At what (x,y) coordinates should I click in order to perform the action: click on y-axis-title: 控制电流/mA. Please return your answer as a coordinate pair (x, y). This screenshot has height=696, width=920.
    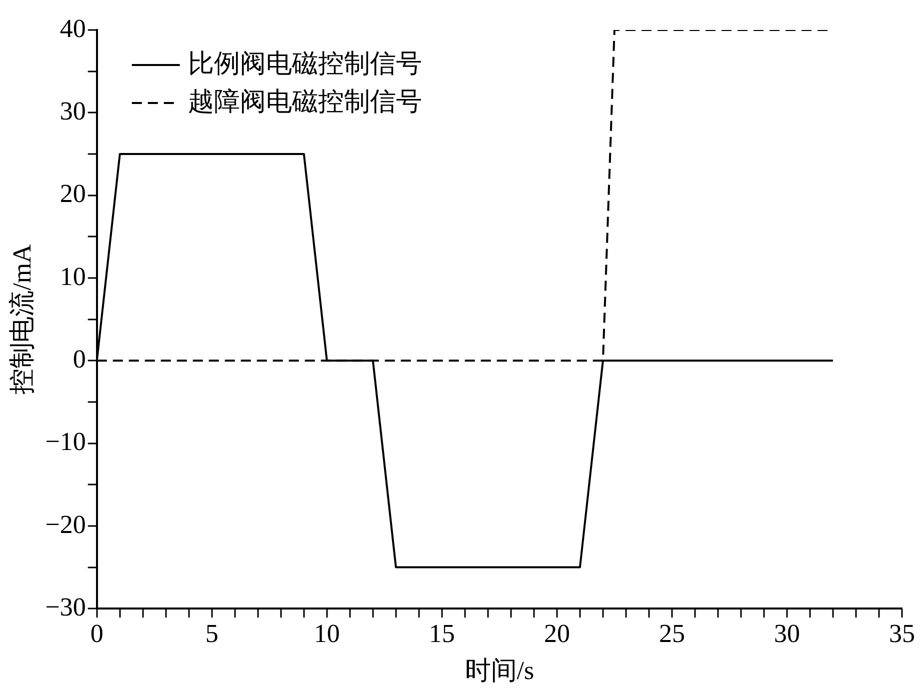
    Looking at the image, I should click on (21, 319).